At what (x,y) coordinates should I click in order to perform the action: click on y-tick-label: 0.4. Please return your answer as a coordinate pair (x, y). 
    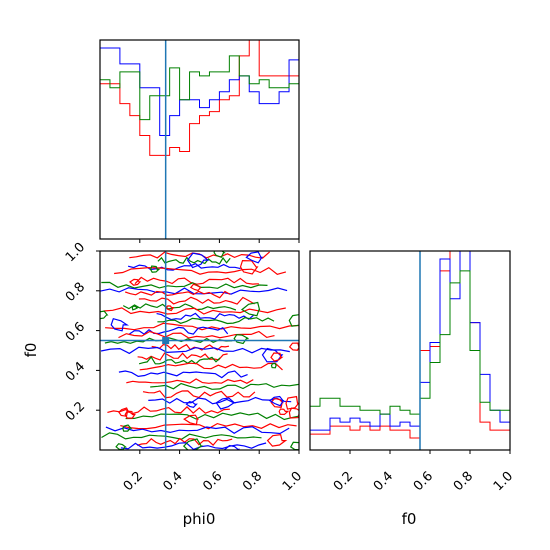
    Looking at the image, I should click on (75, 371).